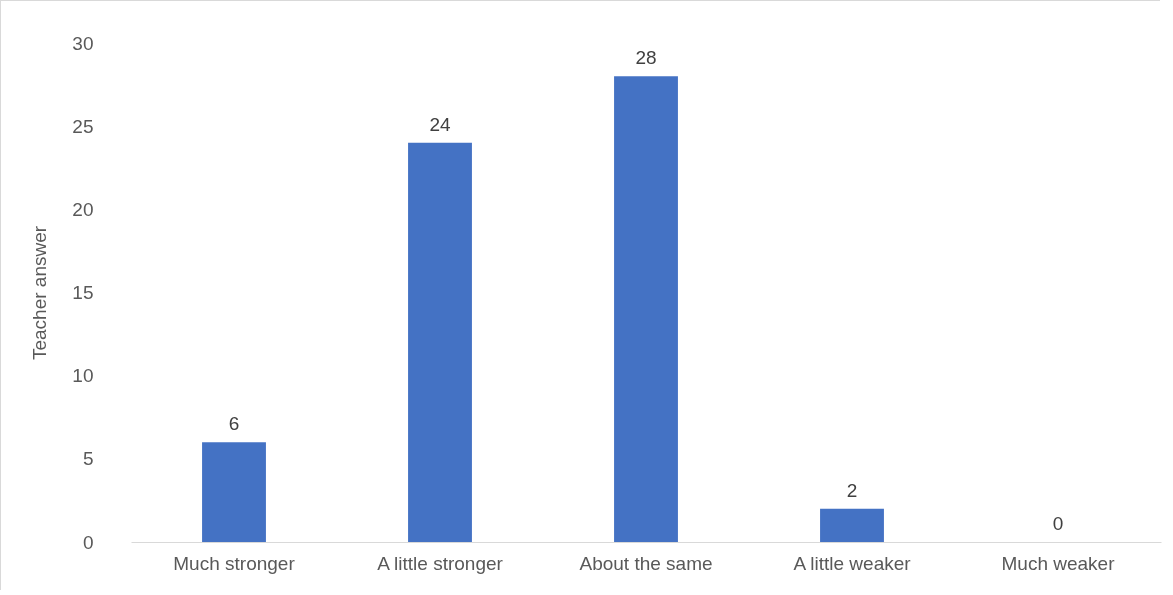  I want to click on data-label: 28, so click(646, 58).